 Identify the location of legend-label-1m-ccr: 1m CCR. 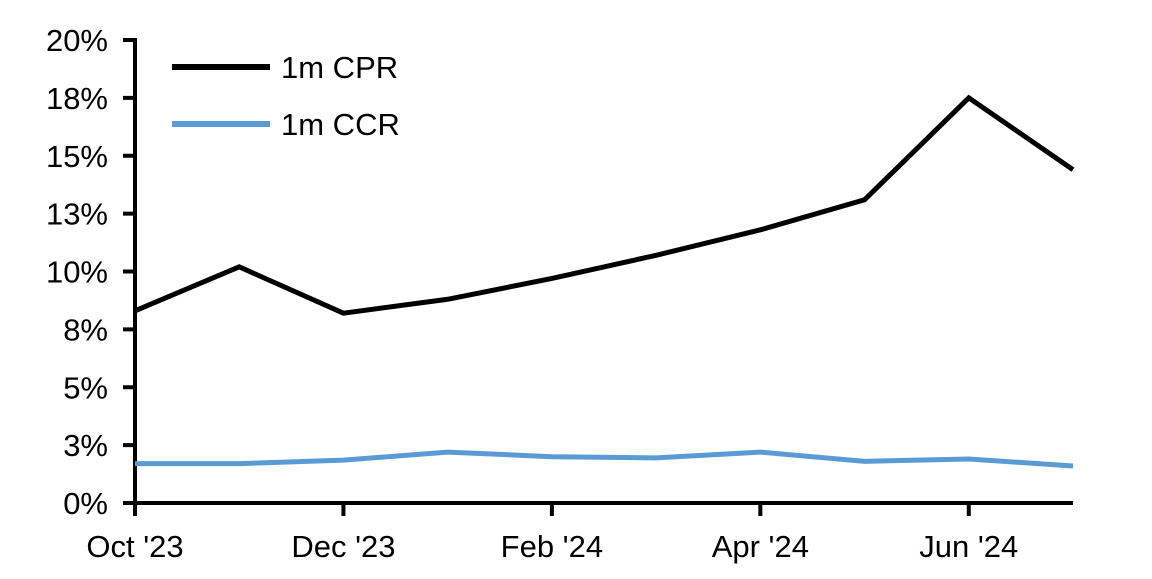
(340, 124).